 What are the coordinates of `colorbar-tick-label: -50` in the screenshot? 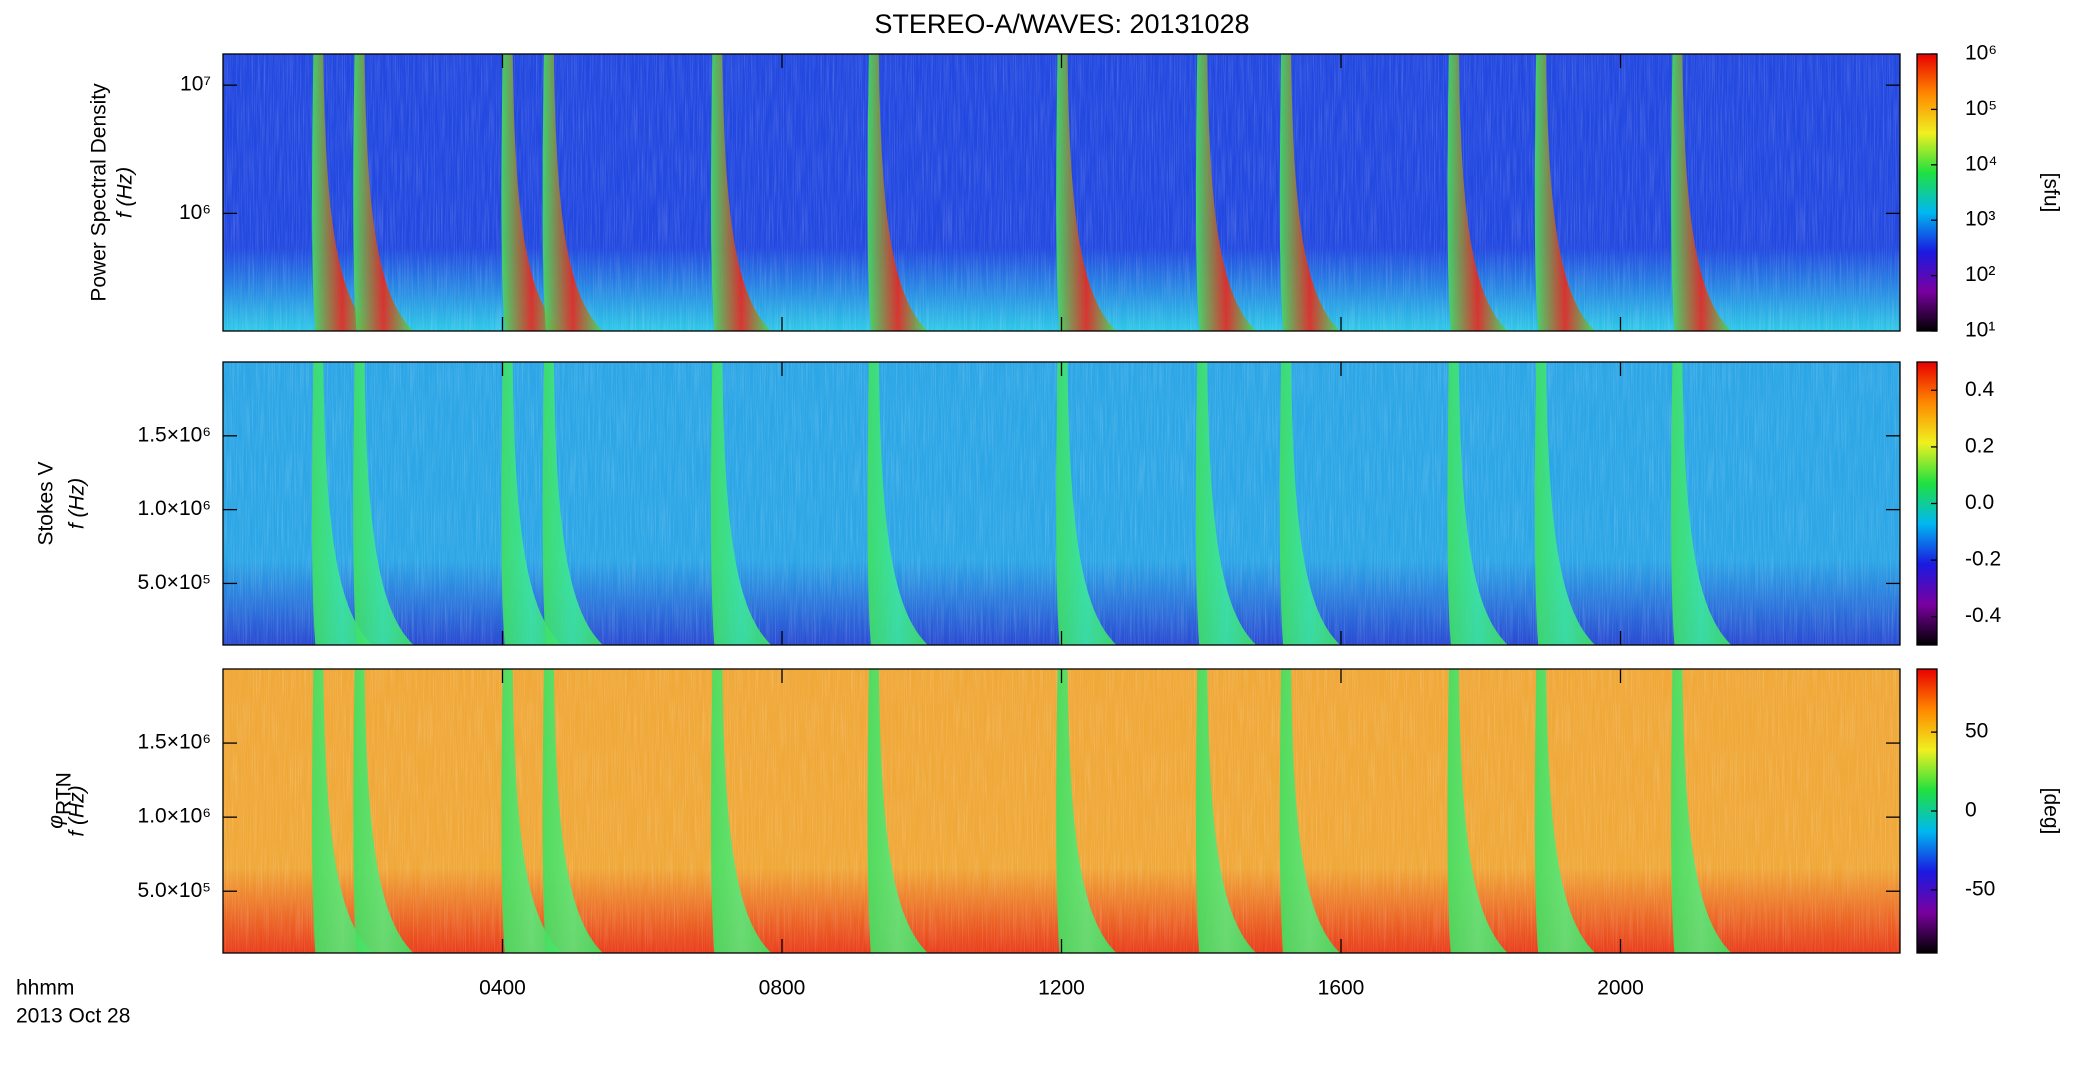 It's located at (1980, 888).